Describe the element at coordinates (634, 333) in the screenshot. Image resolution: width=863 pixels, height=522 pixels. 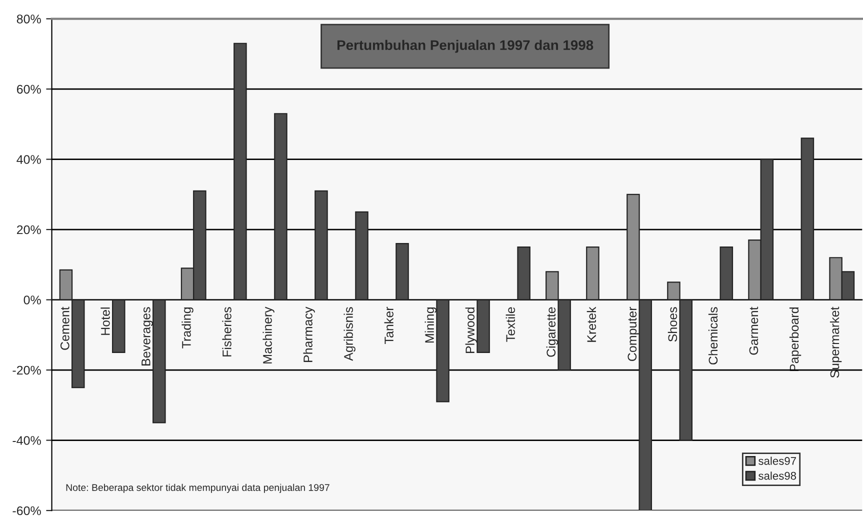
I see `x-tick-label: Computer` at that location.